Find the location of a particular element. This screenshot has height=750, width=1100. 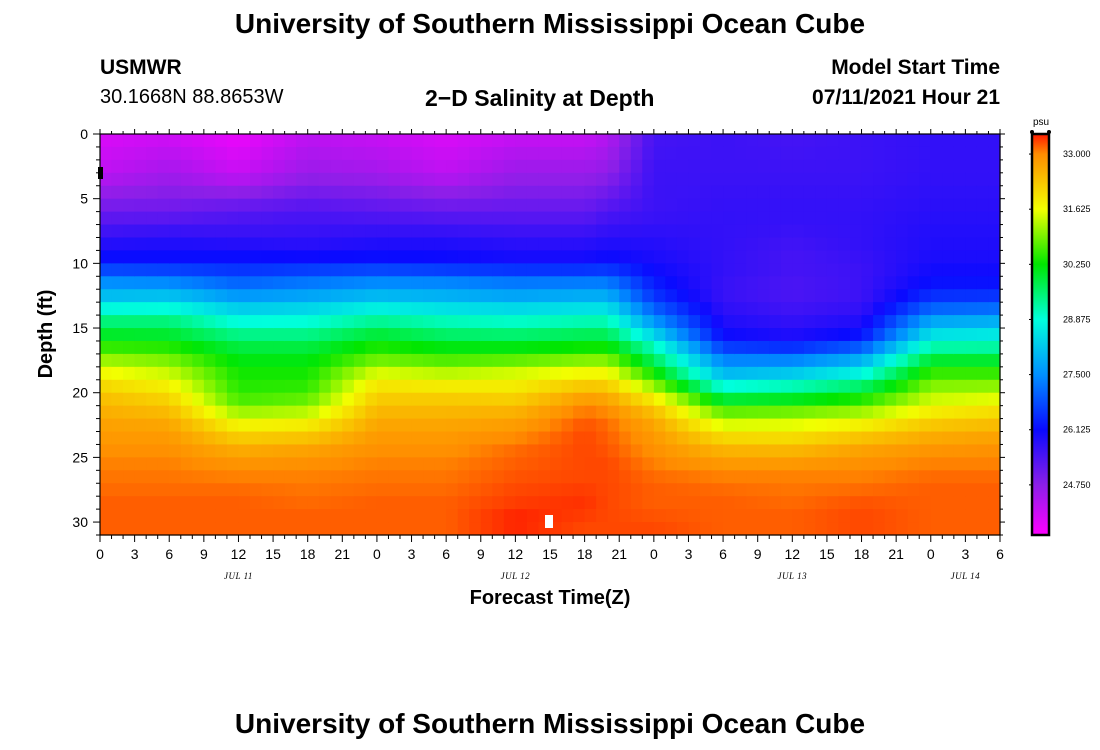

station-name: USMWR is located at coordinates (141, 67).